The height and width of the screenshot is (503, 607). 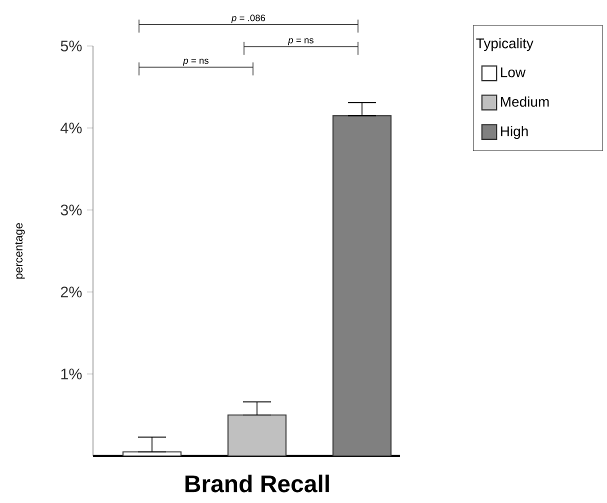 I want to click on legend-label: Low, so click(x=513, y=73).